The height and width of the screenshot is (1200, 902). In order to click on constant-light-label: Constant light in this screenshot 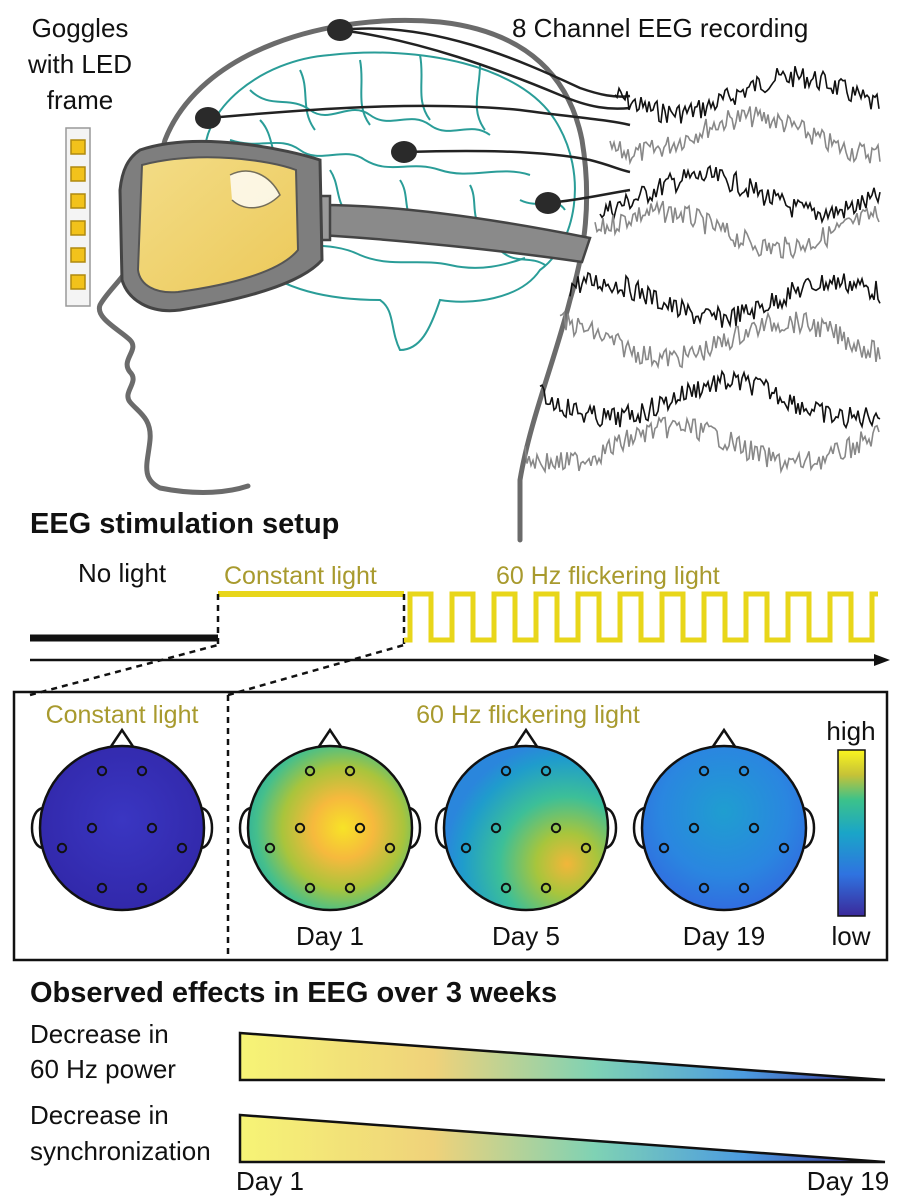, I will do `click(300, 576)`.